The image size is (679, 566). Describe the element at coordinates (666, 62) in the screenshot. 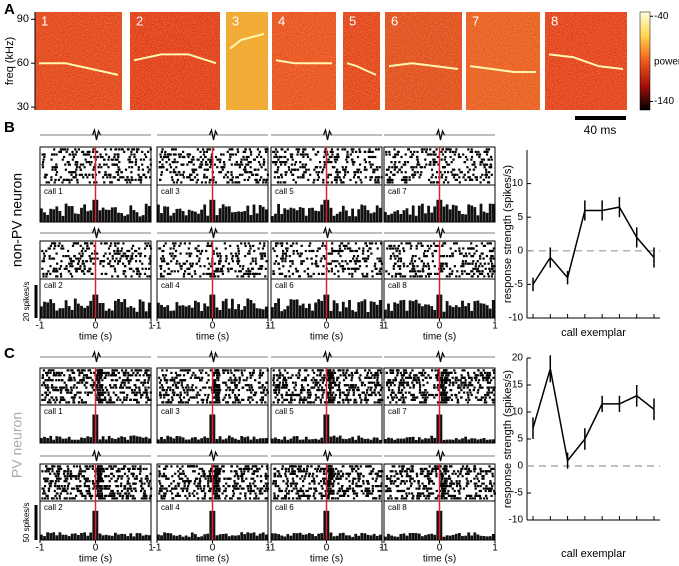

I see `colorbar-label: power(dB)` at that location.